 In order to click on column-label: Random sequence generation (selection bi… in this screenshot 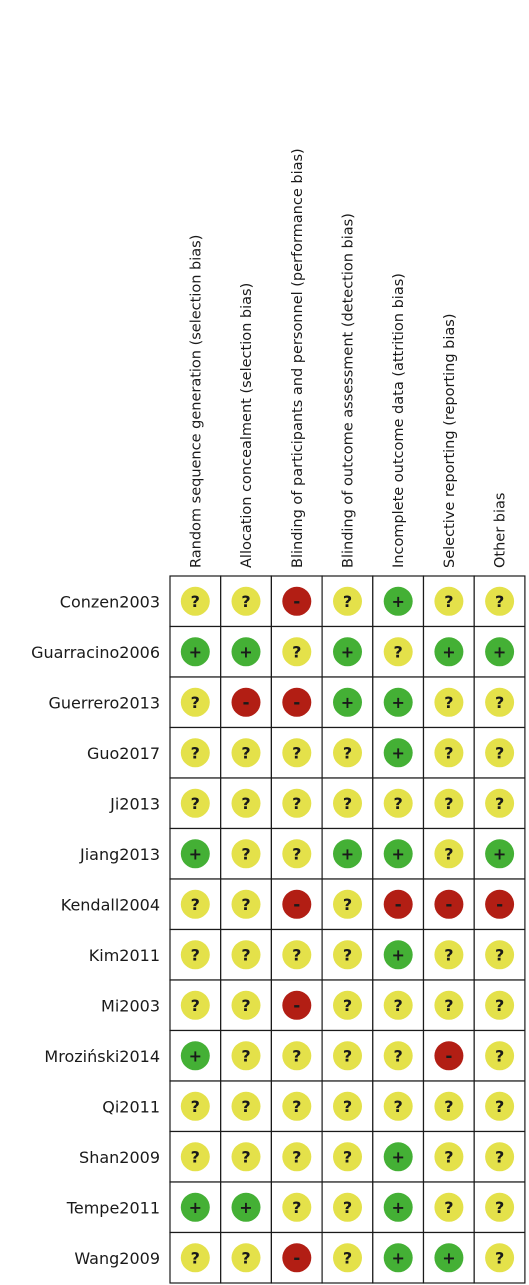, I will do `click(196, 401)`.